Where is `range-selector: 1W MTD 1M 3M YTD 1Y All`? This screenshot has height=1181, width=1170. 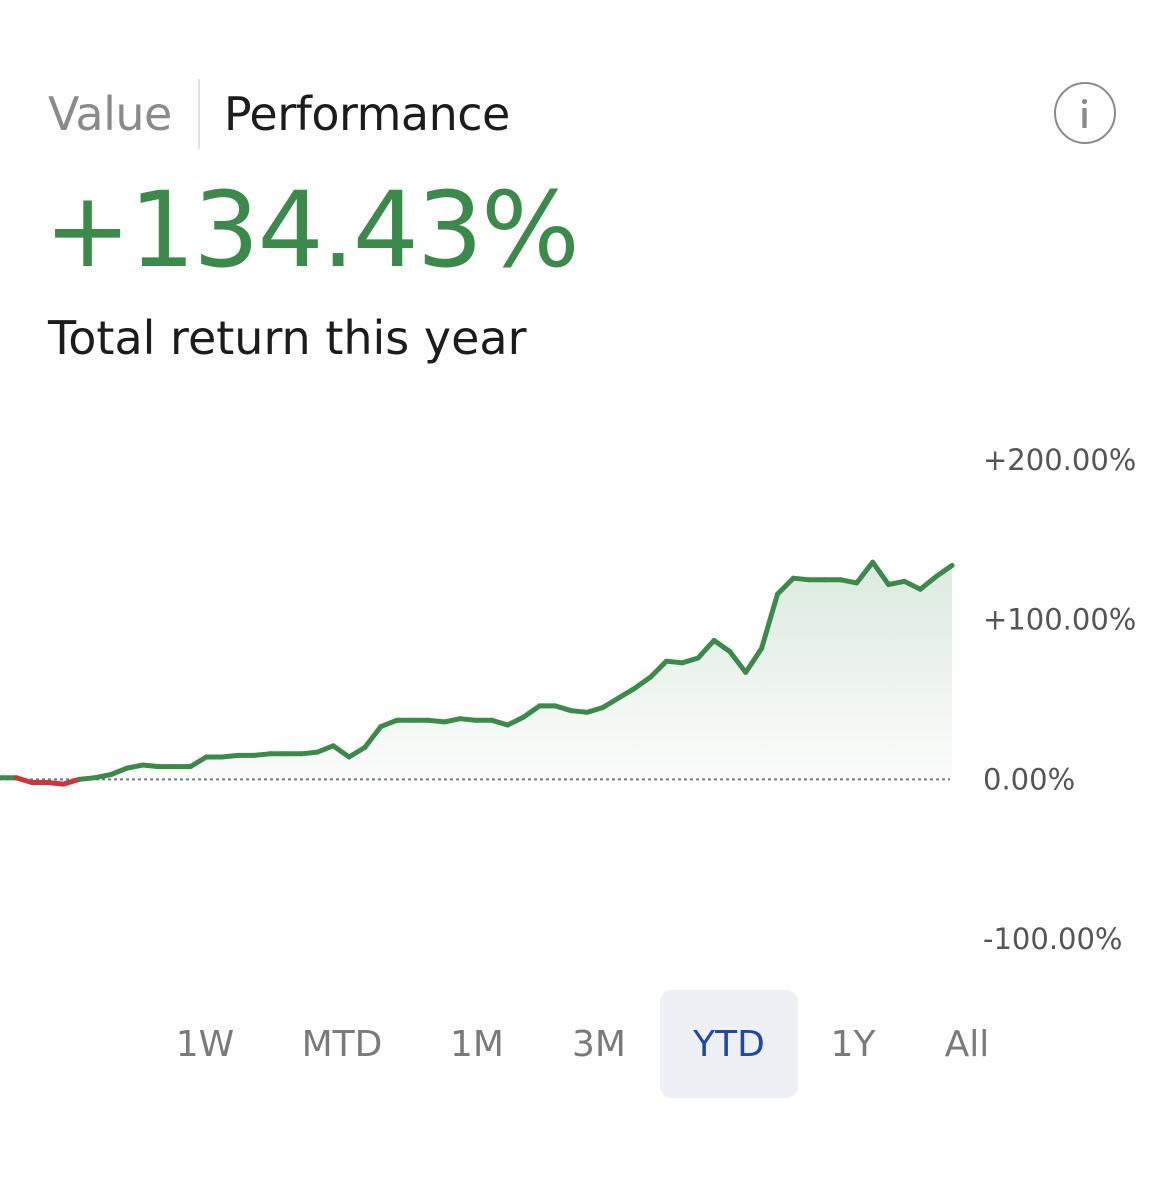 range-selector: 1W MTD 1M 3M YTD 1Y All is located at coordinates (585, 1045).